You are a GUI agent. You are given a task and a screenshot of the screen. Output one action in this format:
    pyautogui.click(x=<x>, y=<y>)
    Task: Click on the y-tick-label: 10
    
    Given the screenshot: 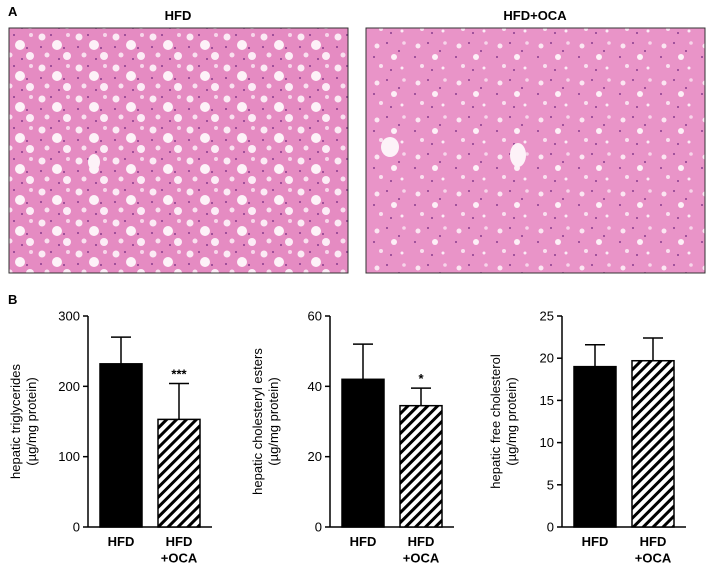 What is the action you would take?
    pyautogui.click(x=547, y=442)
    